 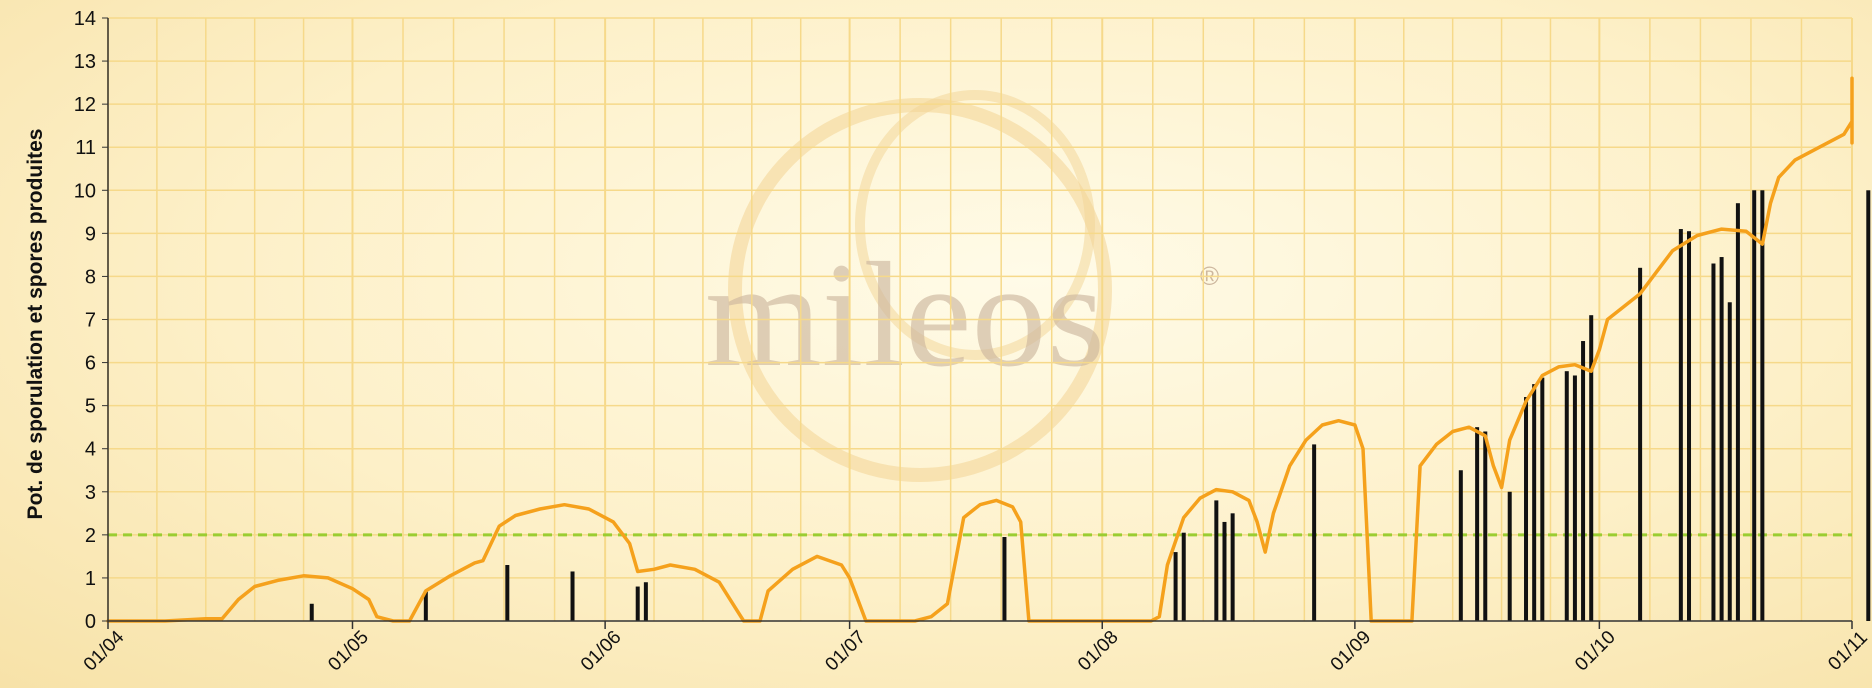 What do you see at coordinates (85, 105) in the screenshot?
I see `y-tick-label: 12` at bounding box center [85, 105].